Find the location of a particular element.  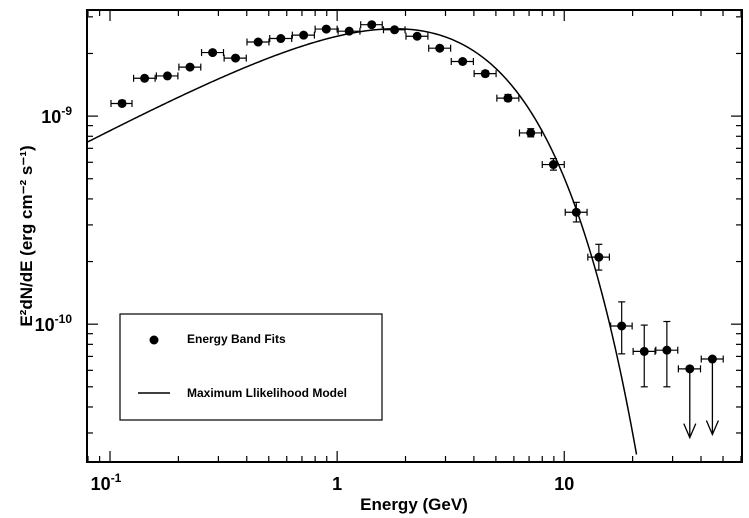

x-axis-label: Energy (GeV) is located at coordinates (414, 504).